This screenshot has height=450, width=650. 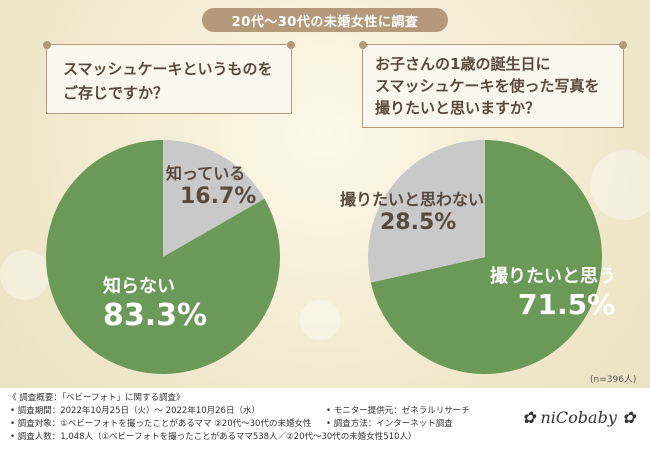 I want to click on slice-label: 知っている, so click(x=206, y=173).